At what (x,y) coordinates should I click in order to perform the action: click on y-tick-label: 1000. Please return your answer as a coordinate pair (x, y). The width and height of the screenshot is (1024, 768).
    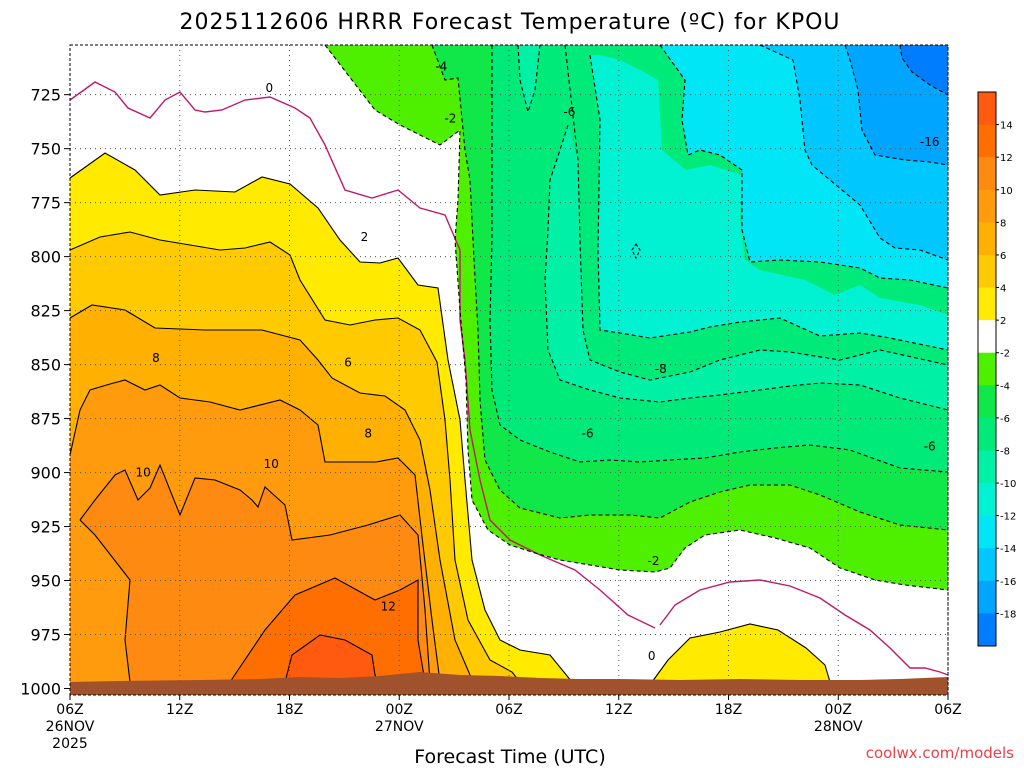
    Looking at the image, I should click on (40, 689).